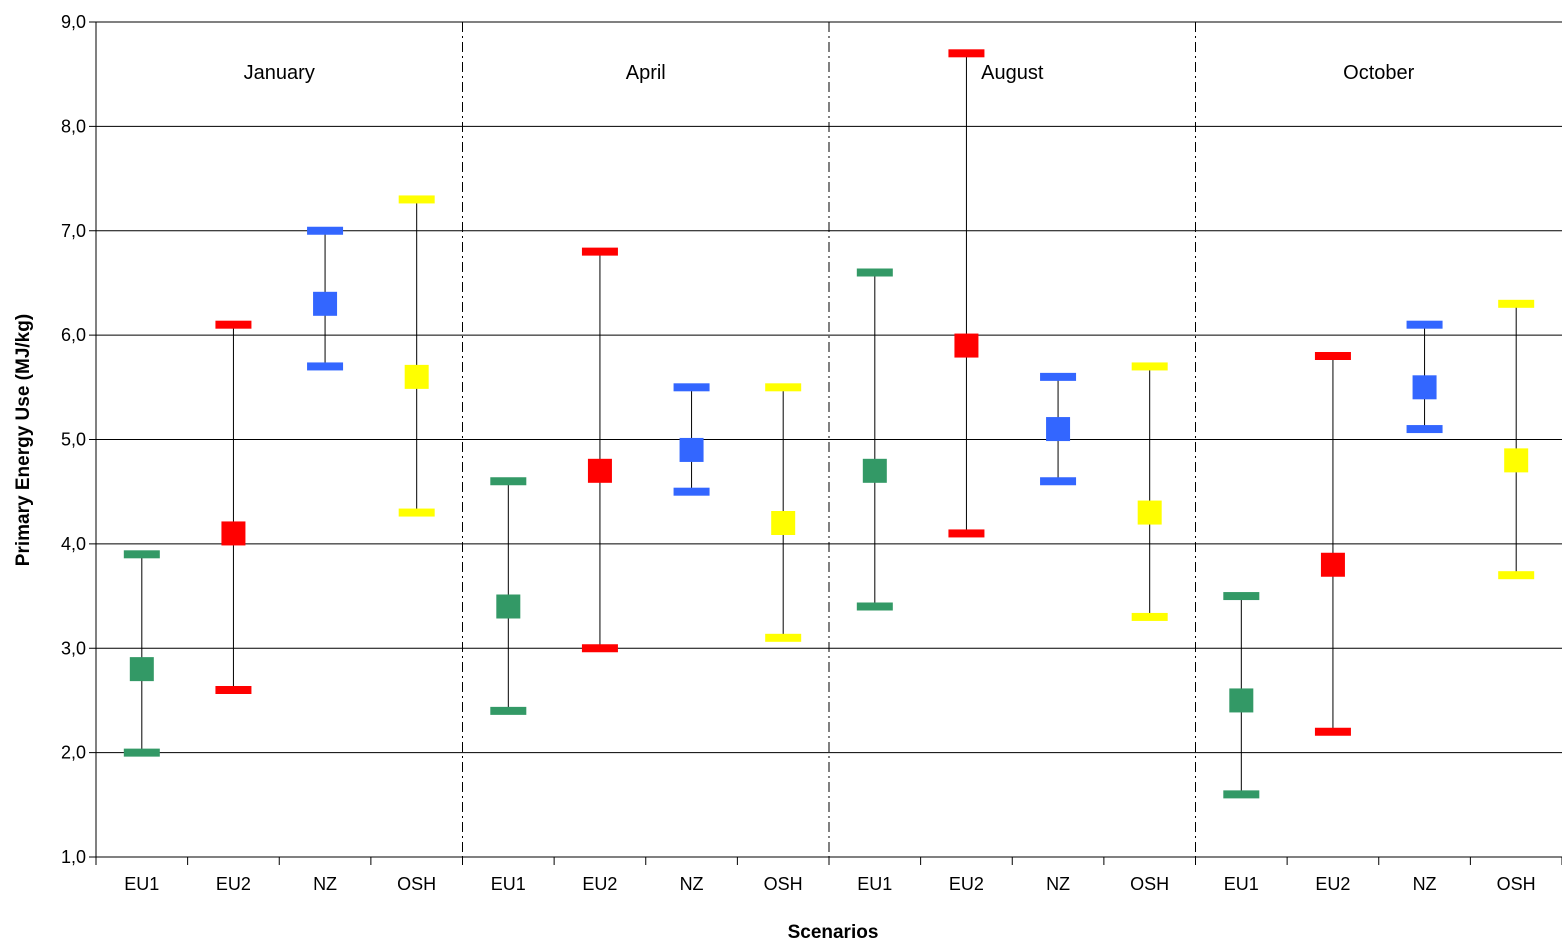  I want to click on x-axis-title: Scenarios, so click(833, 931).